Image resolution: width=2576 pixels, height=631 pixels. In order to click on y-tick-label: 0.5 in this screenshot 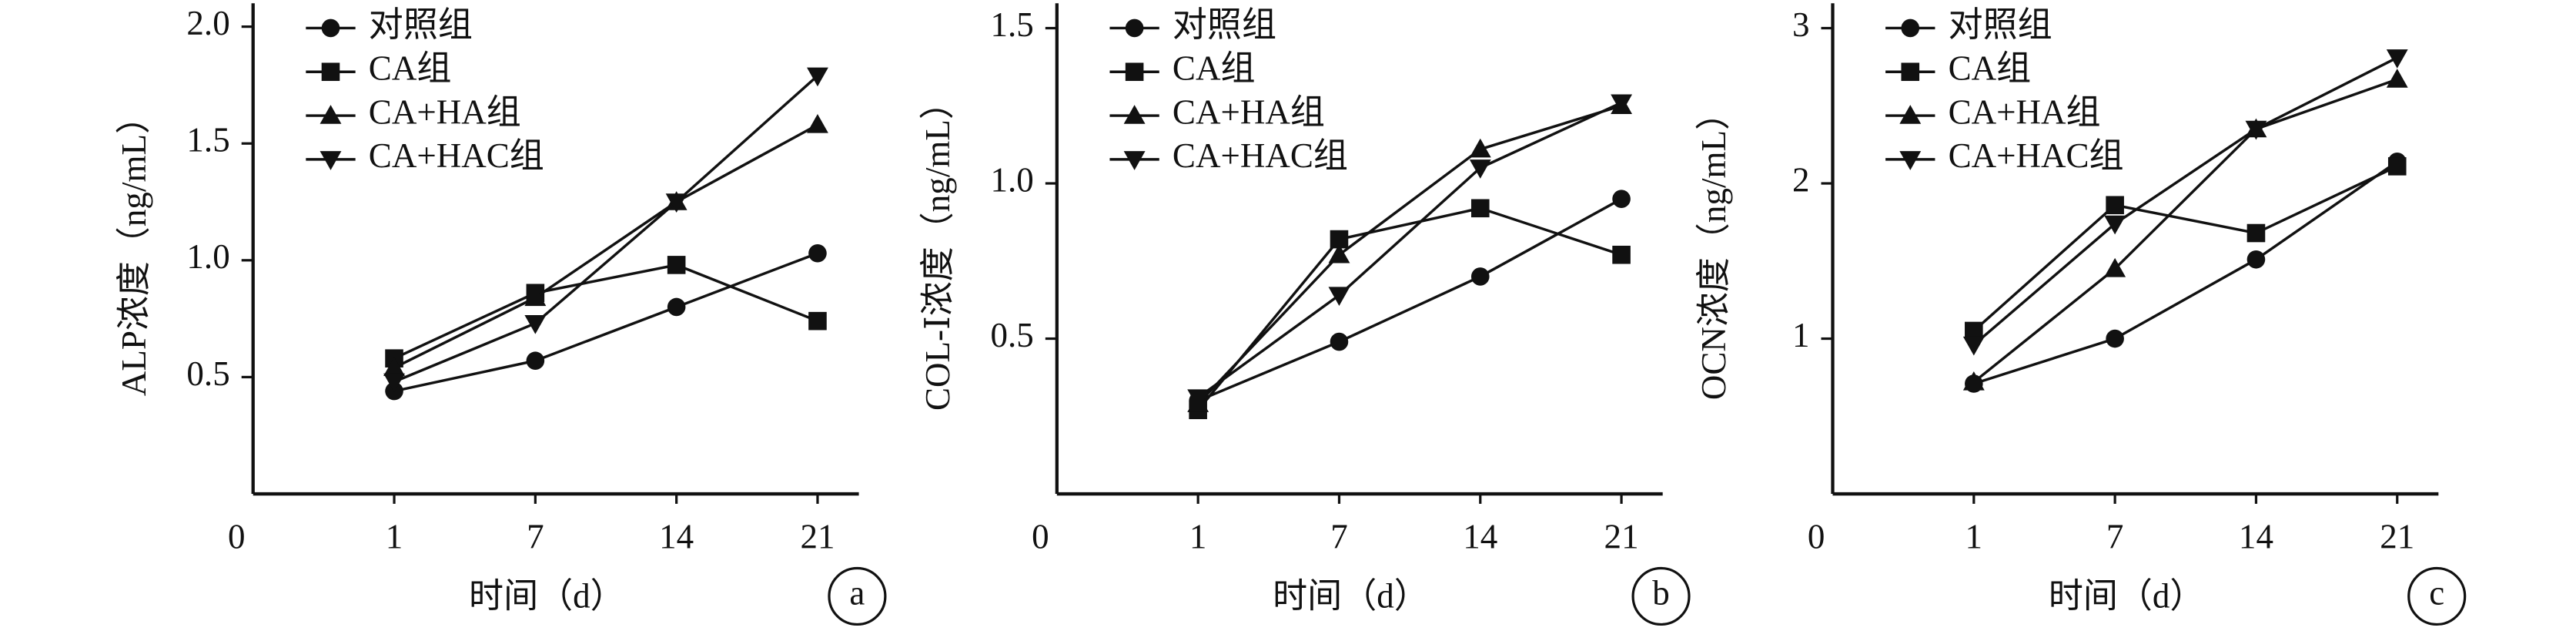, I will do `click(1013, 335)`.